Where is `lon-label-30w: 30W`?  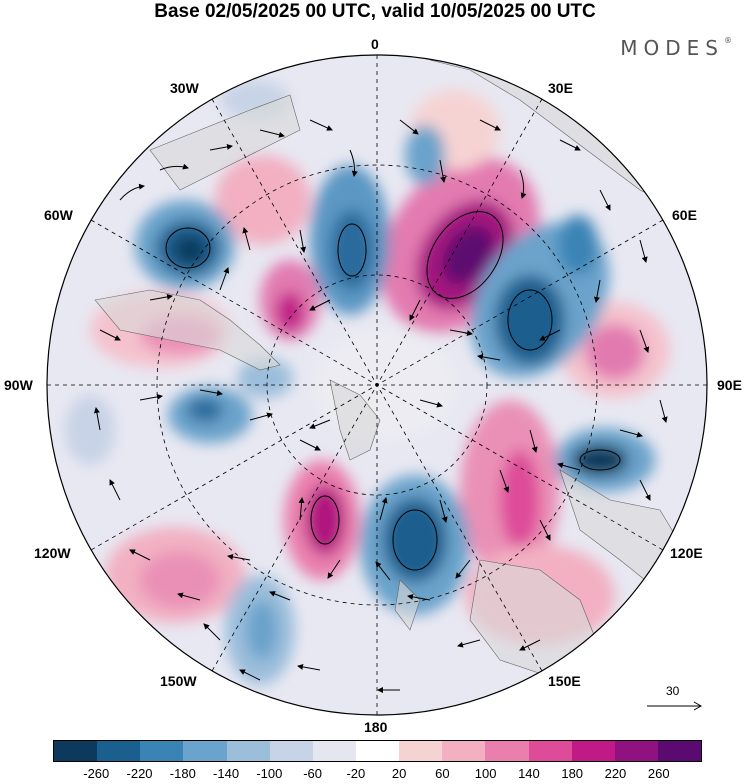
lon-label-30w: 30W is located at coordinates (184, 88).